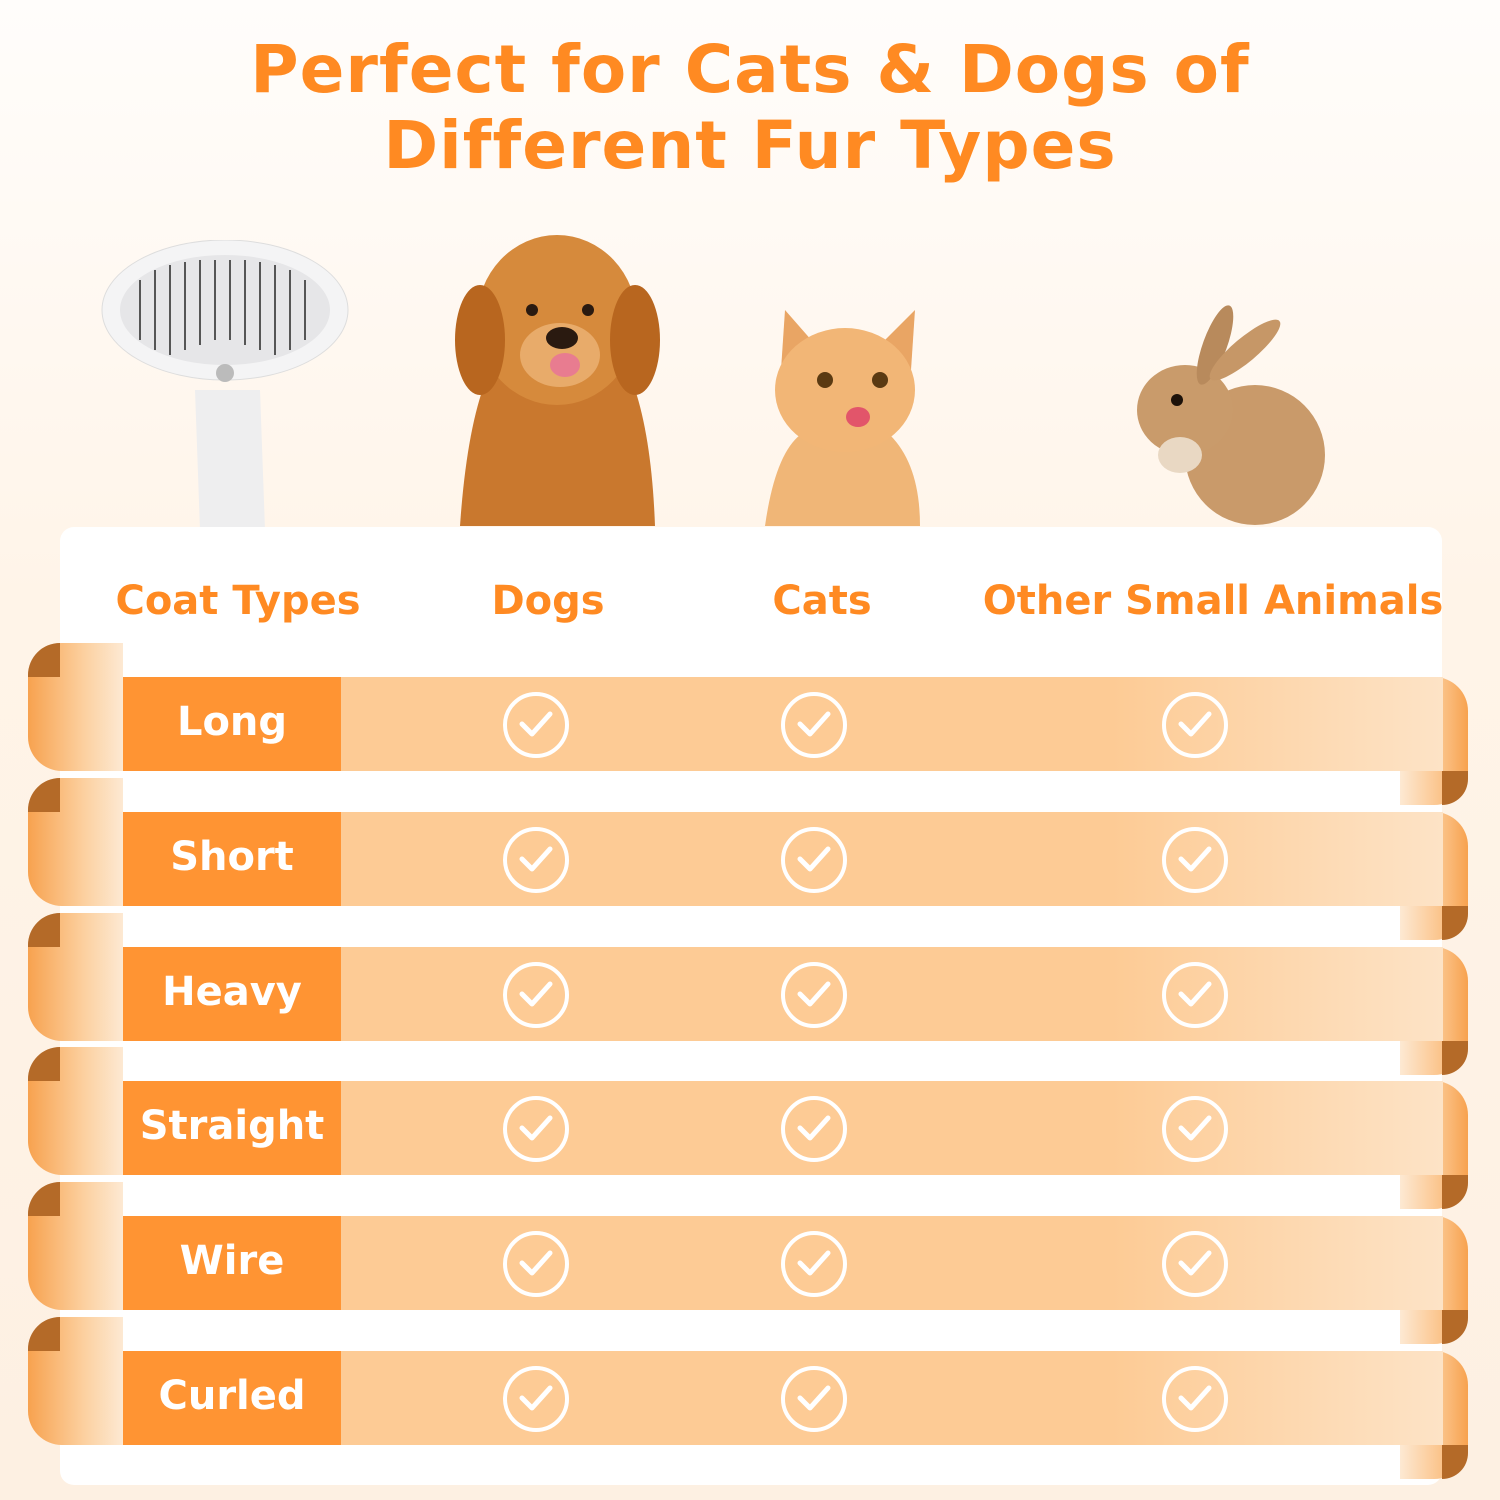 This screenshot has width=1500, height=1500. What do you see at coordinates (1213, 601) in the screenshot?
I see `header-other-small-animals: Other Small Animals` at bounding box center [1213, 601].